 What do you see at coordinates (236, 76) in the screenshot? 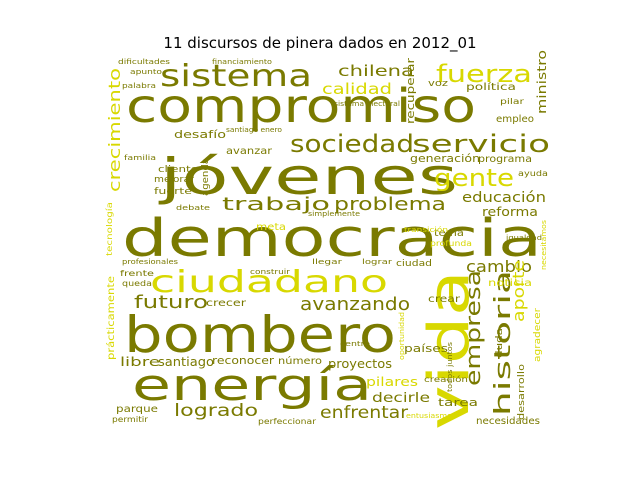
I see `word-sistema: sistema` at bounding box center [236, 76].